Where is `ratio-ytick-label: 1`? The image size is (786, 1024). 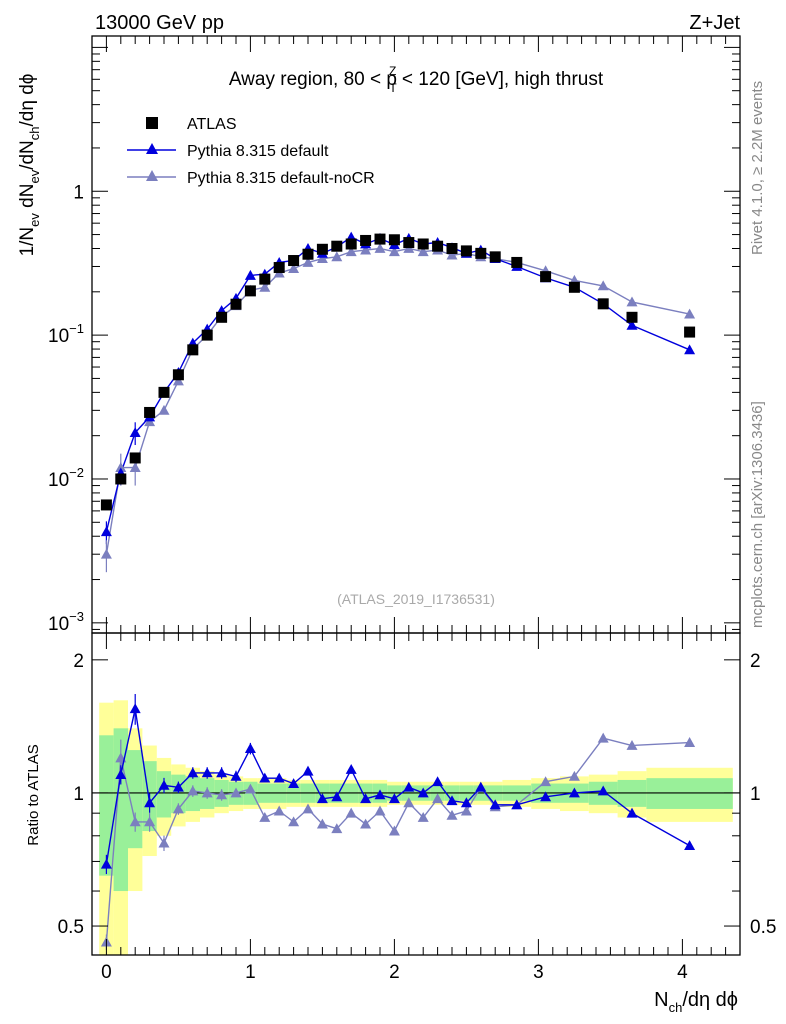
ratio-ytick-label: 1 is located at coordinates (78, 794).